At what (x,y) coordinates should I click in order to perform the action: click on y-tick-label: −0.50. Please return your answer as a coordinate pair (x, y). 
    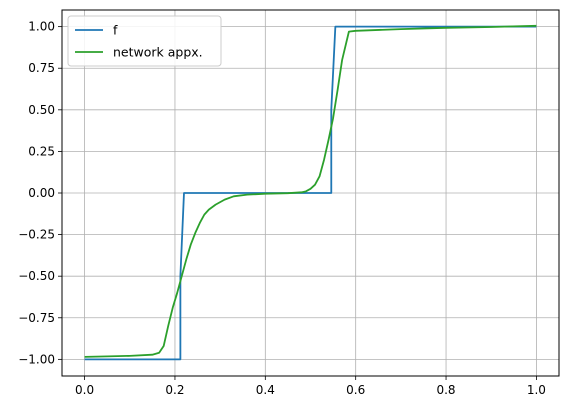
    Looking at the image, I should click on (36, 276).